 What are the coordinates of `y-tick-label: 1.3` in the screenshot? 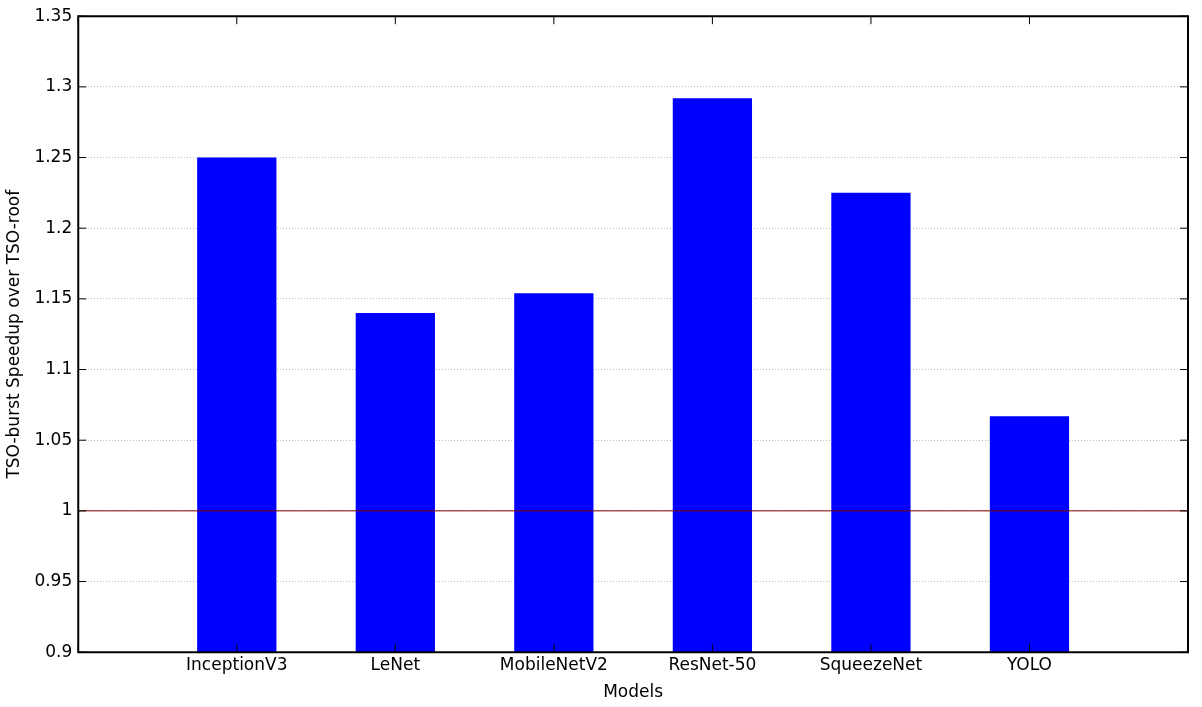 It's located at (59, 85).